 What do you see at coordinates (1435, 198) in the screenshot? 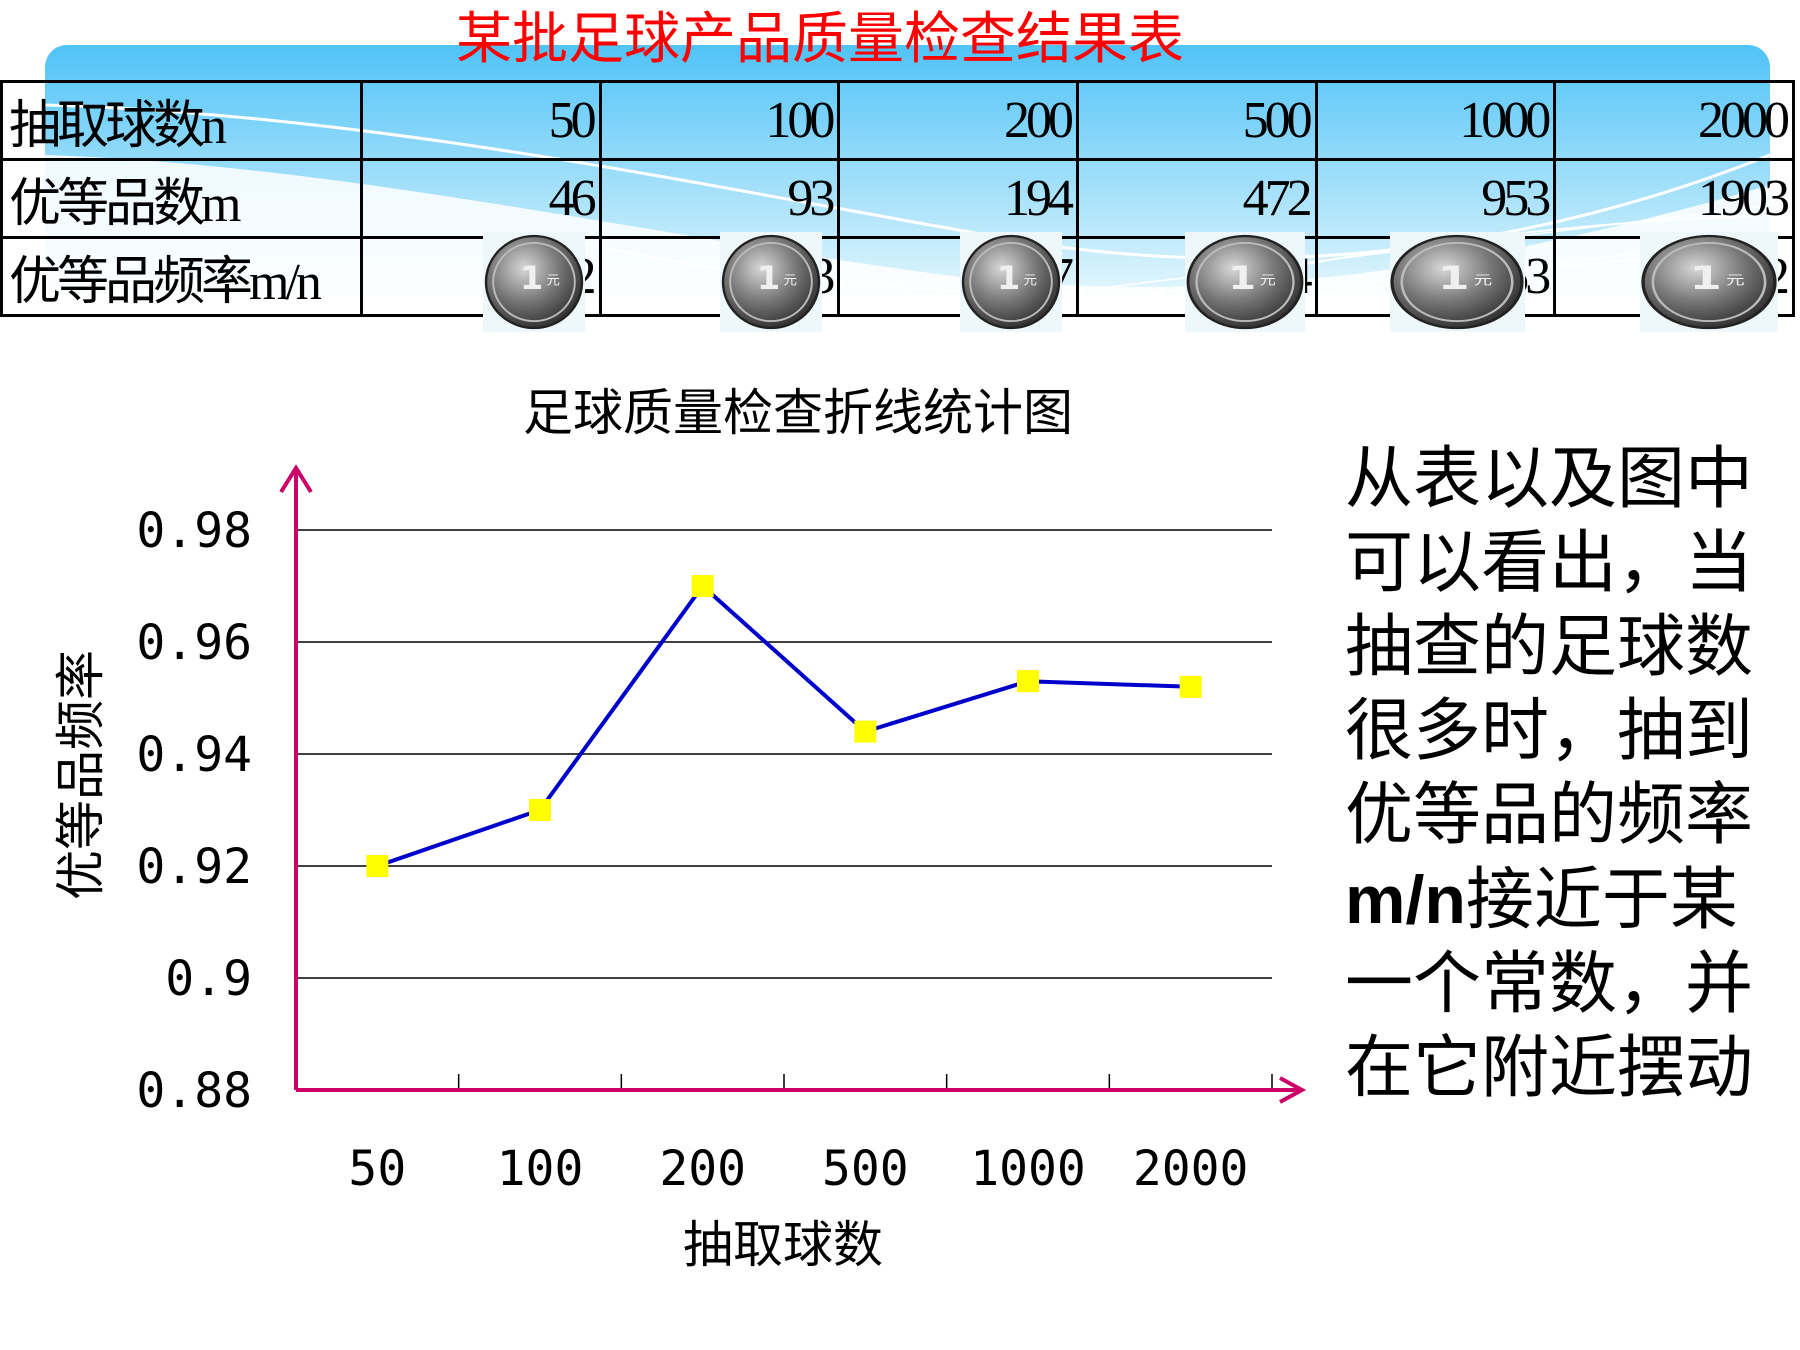
I see `table-cell: 953` at bounding box center [1435, 198].